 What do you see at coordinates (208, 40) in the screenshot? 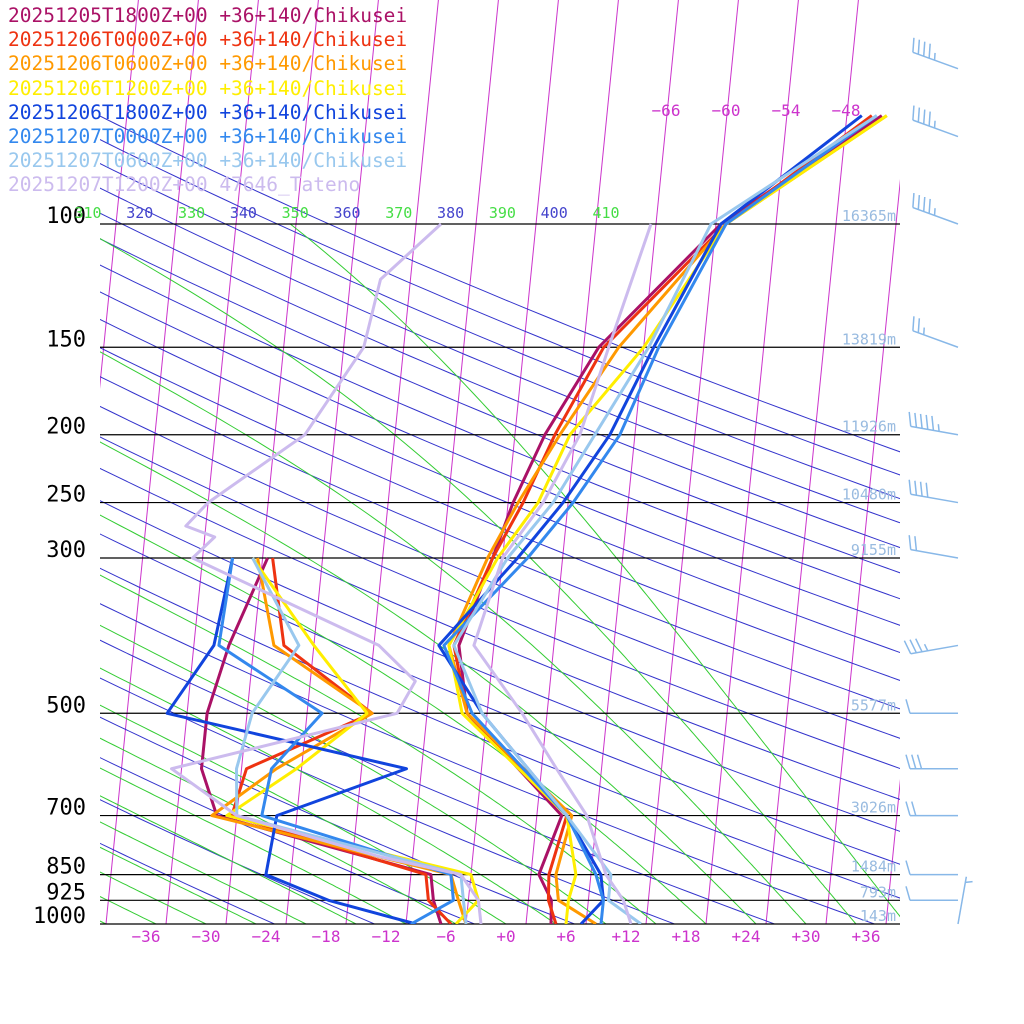
I see `legend-entry: 20251206T0000Z+00 +36+140/Chikusei` at bounding box center [208, 40].